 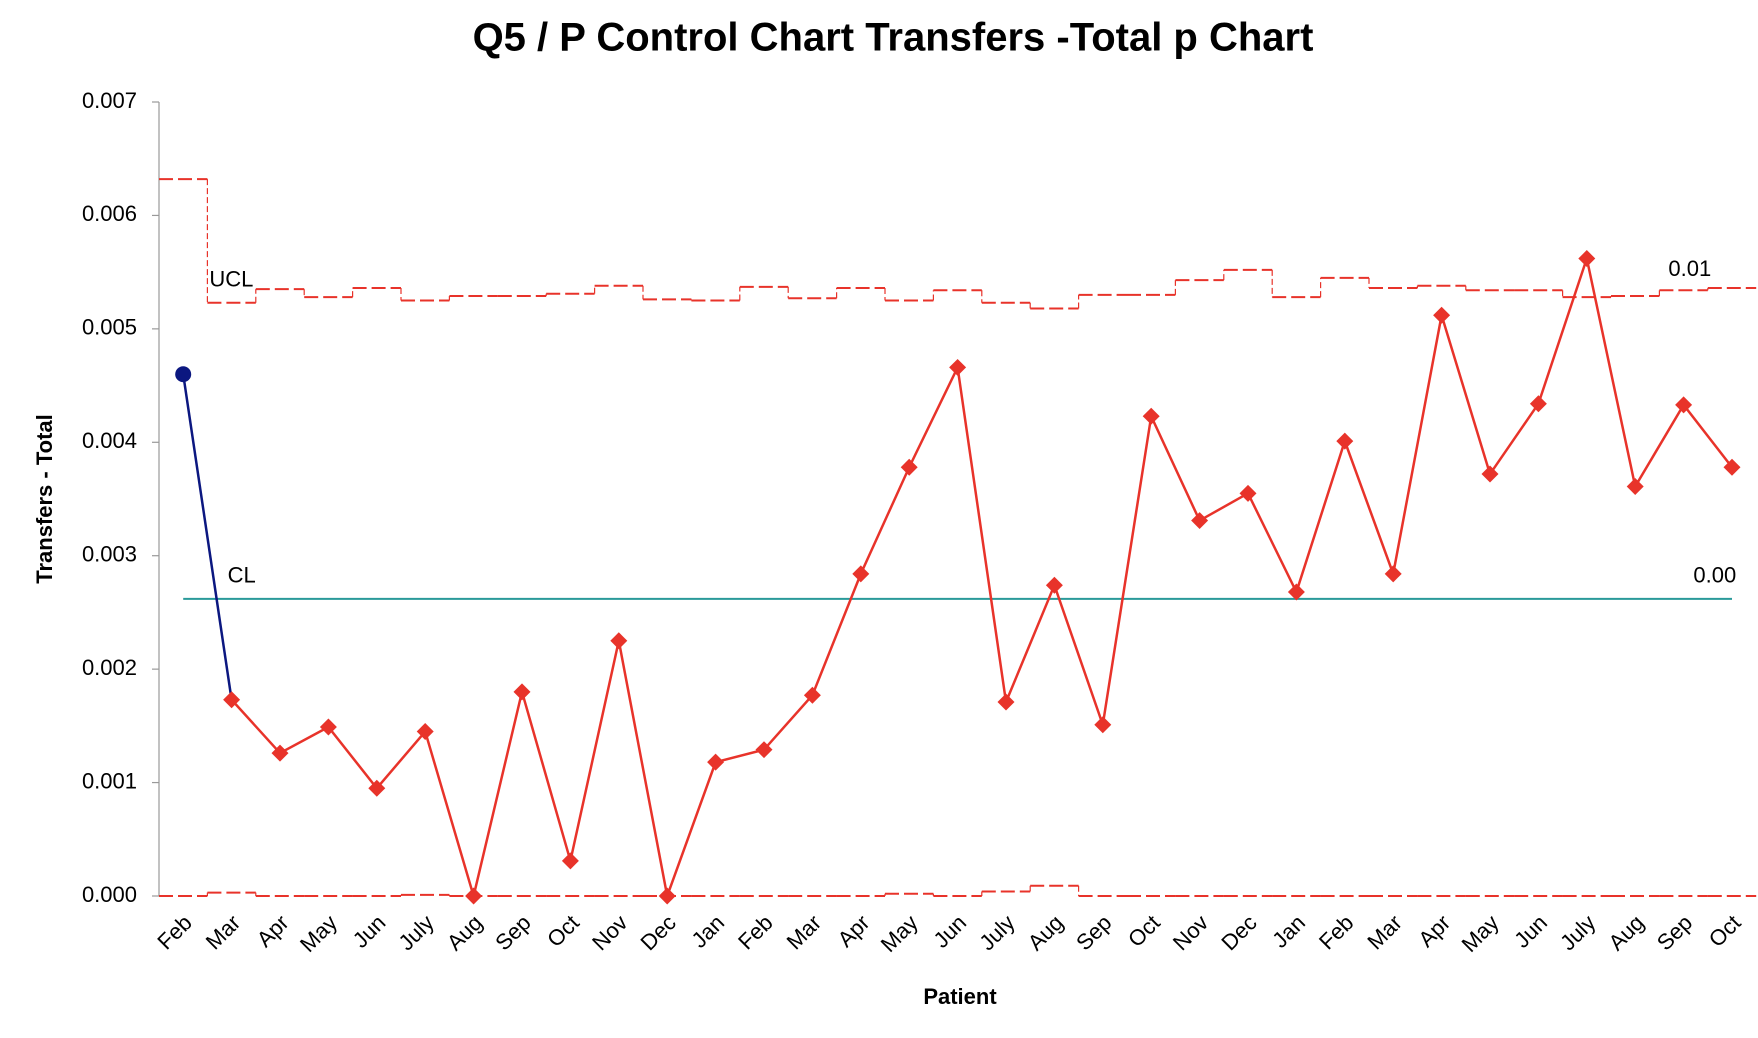 I want to click on ucl-label: UCL, so click(x=231, y=279).